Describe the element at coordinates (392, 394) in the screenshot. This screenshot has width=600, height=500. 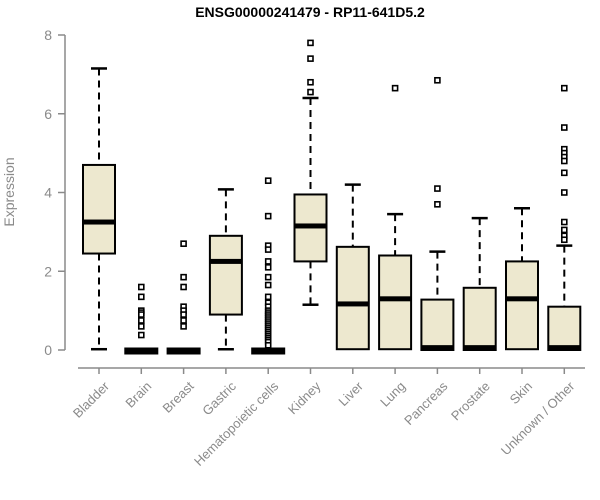
I see `x-category-label: Lung` at that location.